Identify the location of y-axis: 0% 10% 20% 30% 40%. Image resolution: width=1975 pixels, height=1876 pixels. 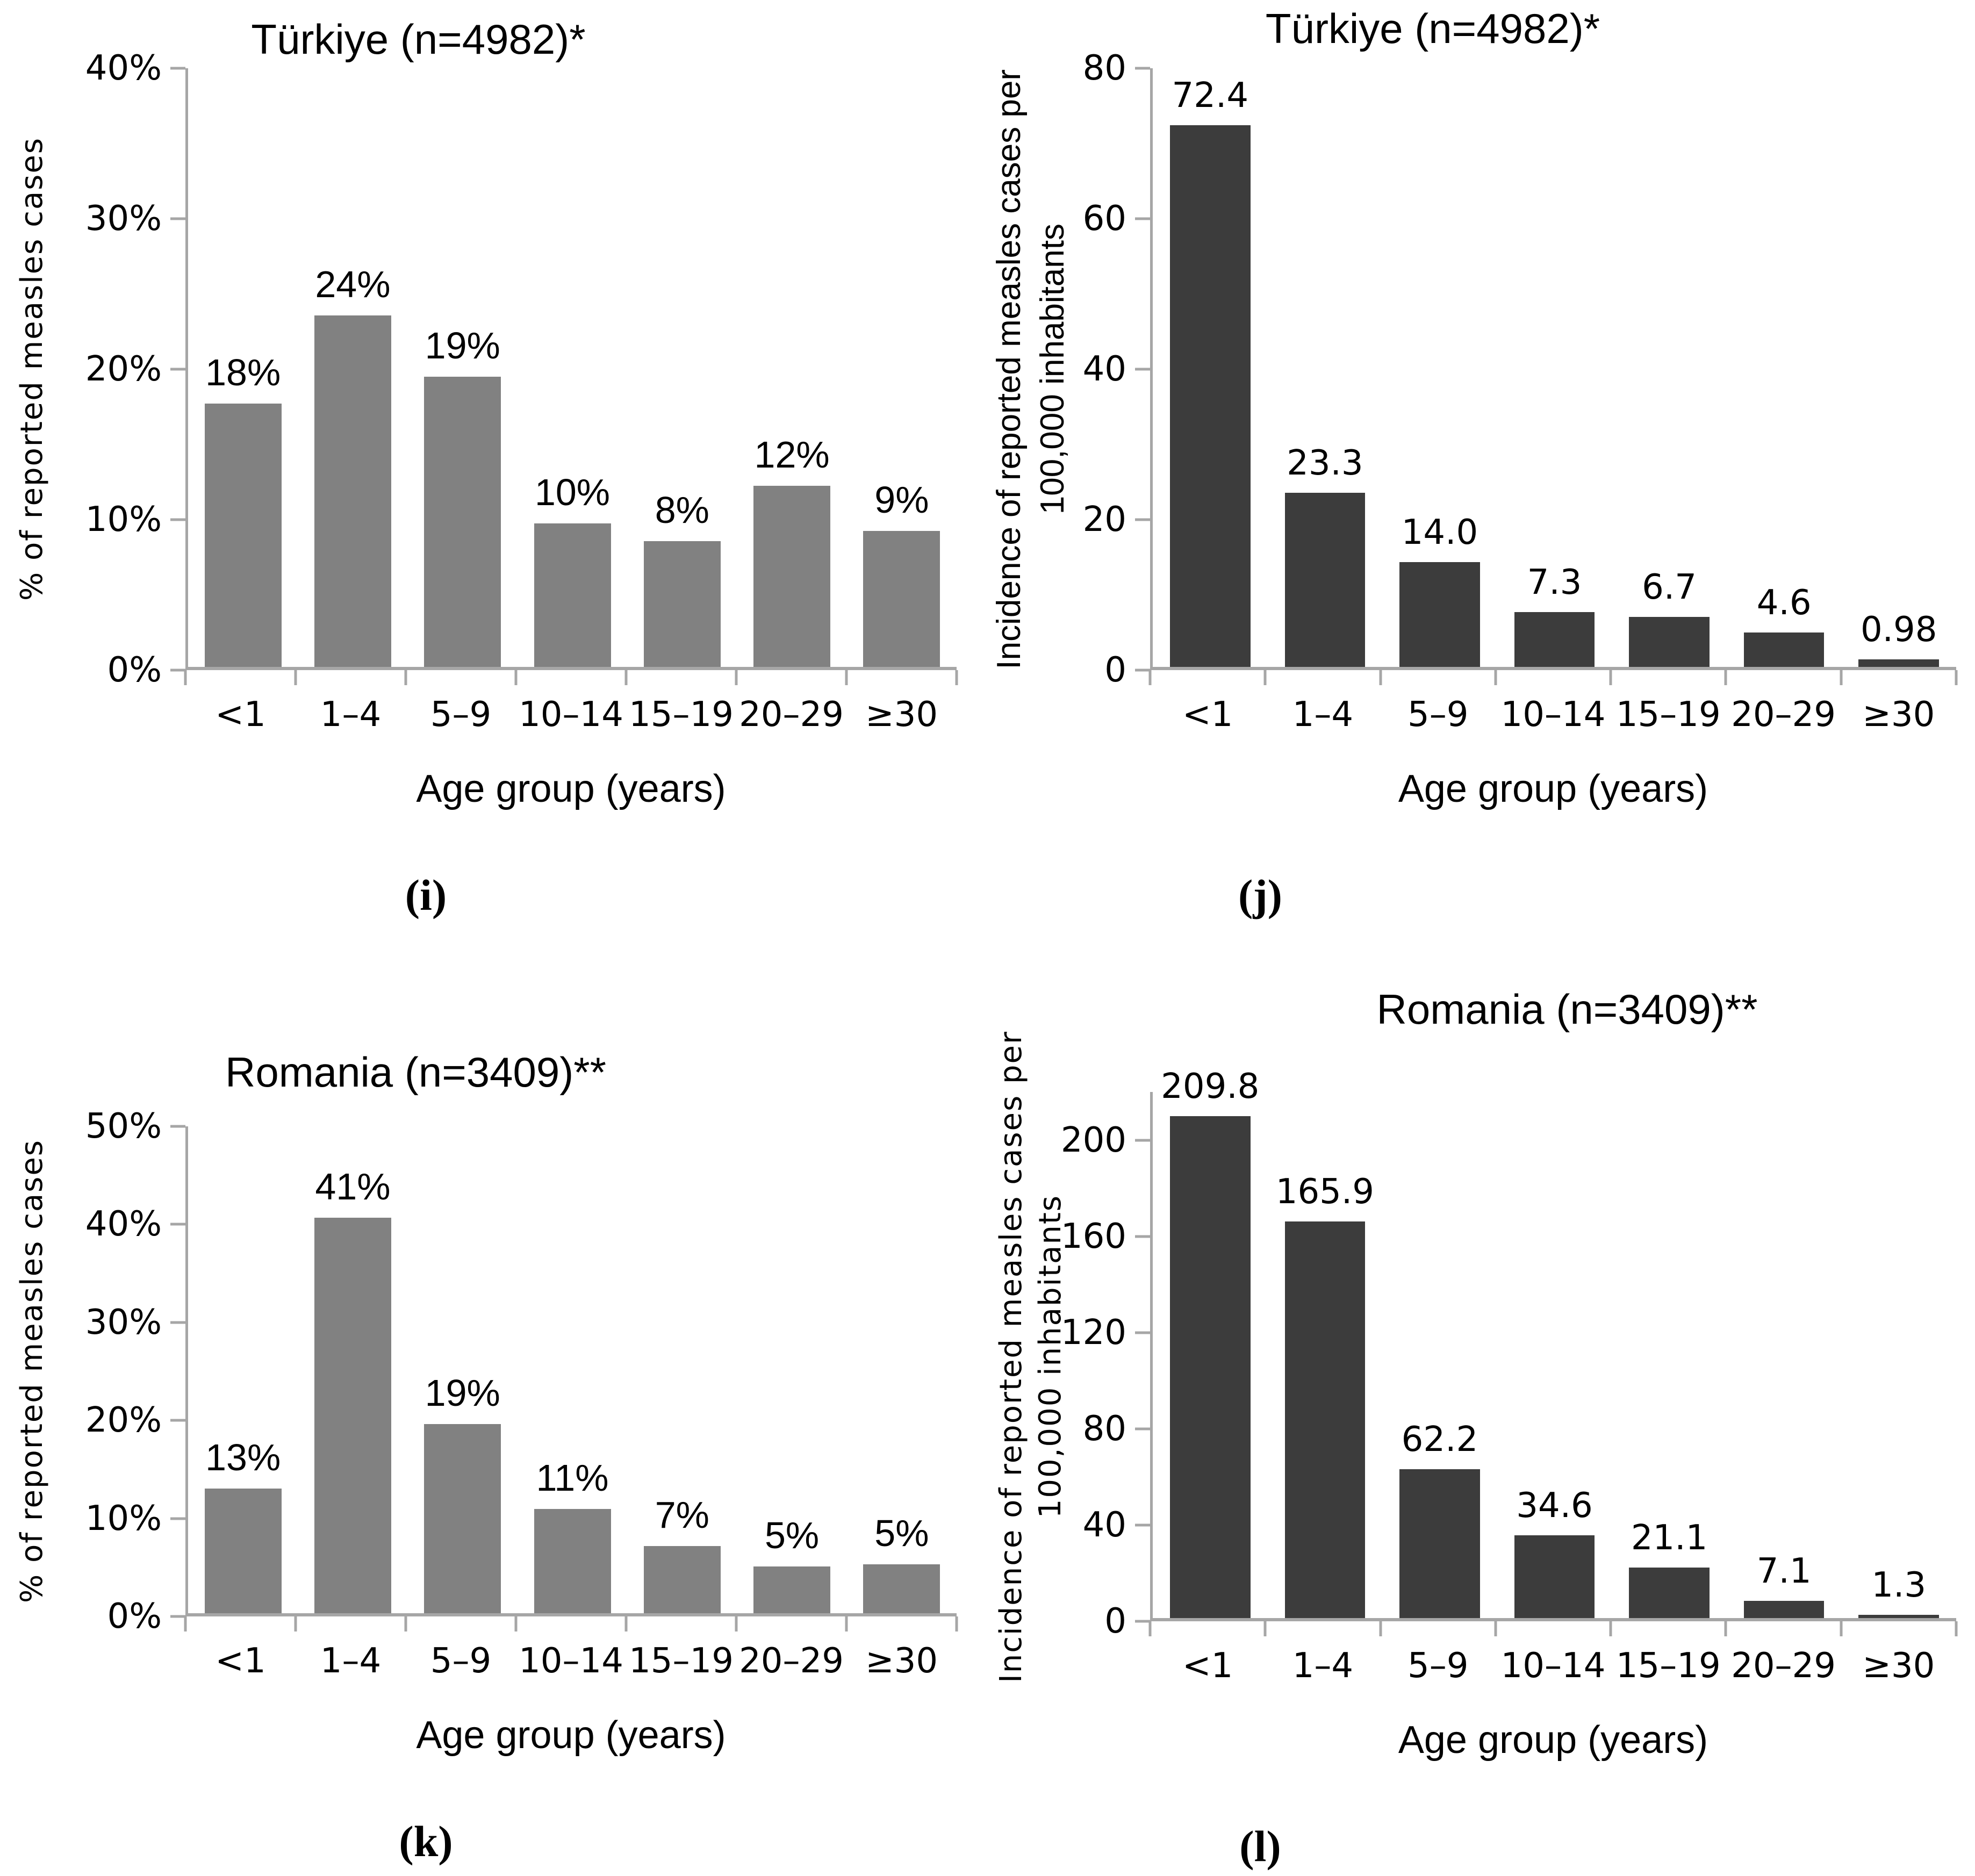
(124, 369).